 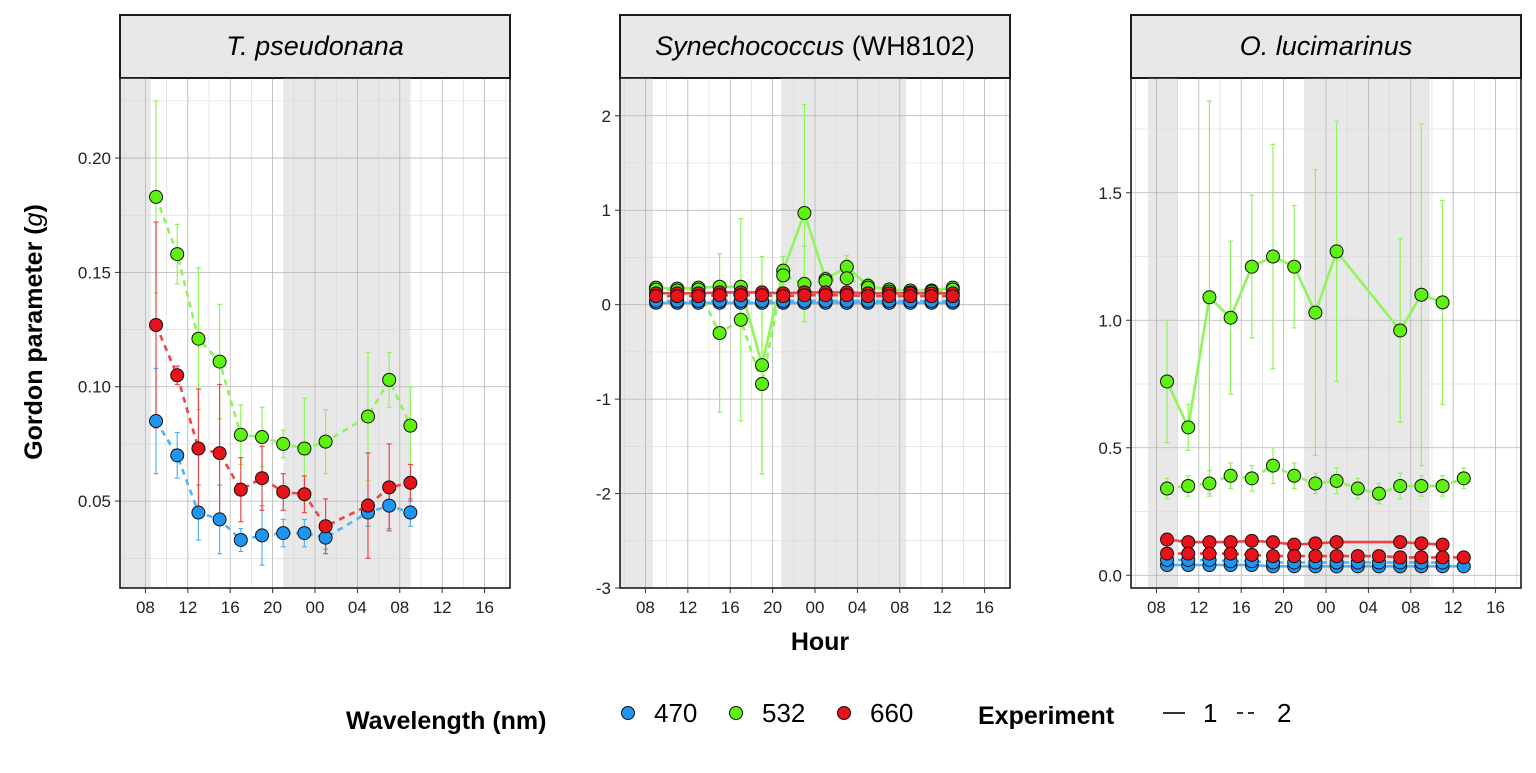 I want to click on panel-title-plain: (WH8102), so click(x=909, y=46).